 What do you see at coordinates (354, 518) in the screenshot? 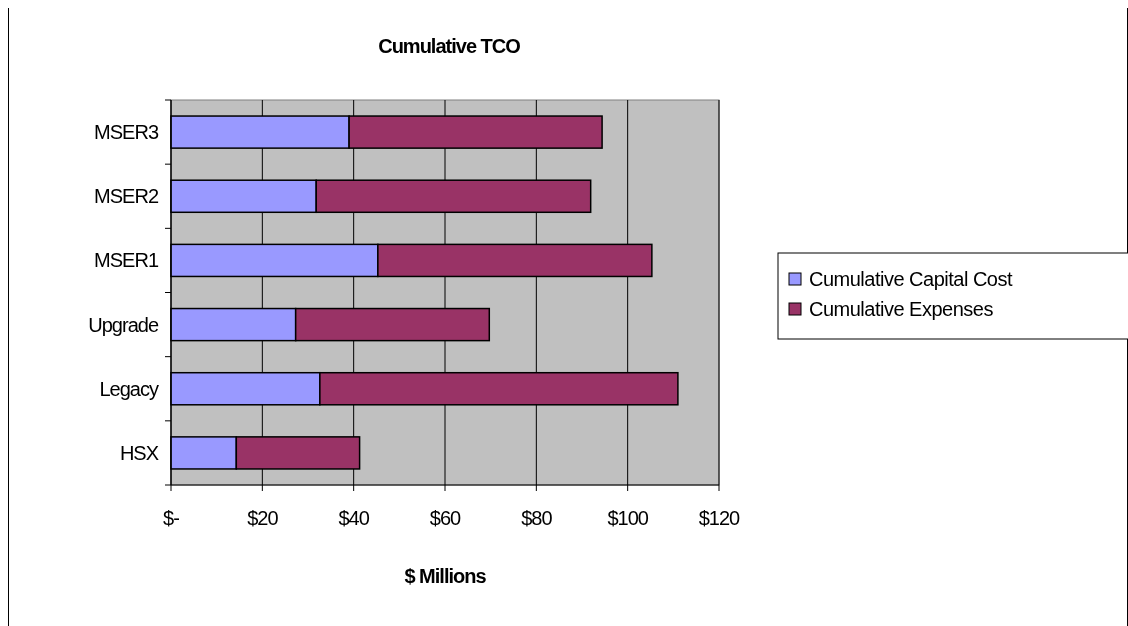
I see `x-tick-label: $40` at bounding box center [354, 518].